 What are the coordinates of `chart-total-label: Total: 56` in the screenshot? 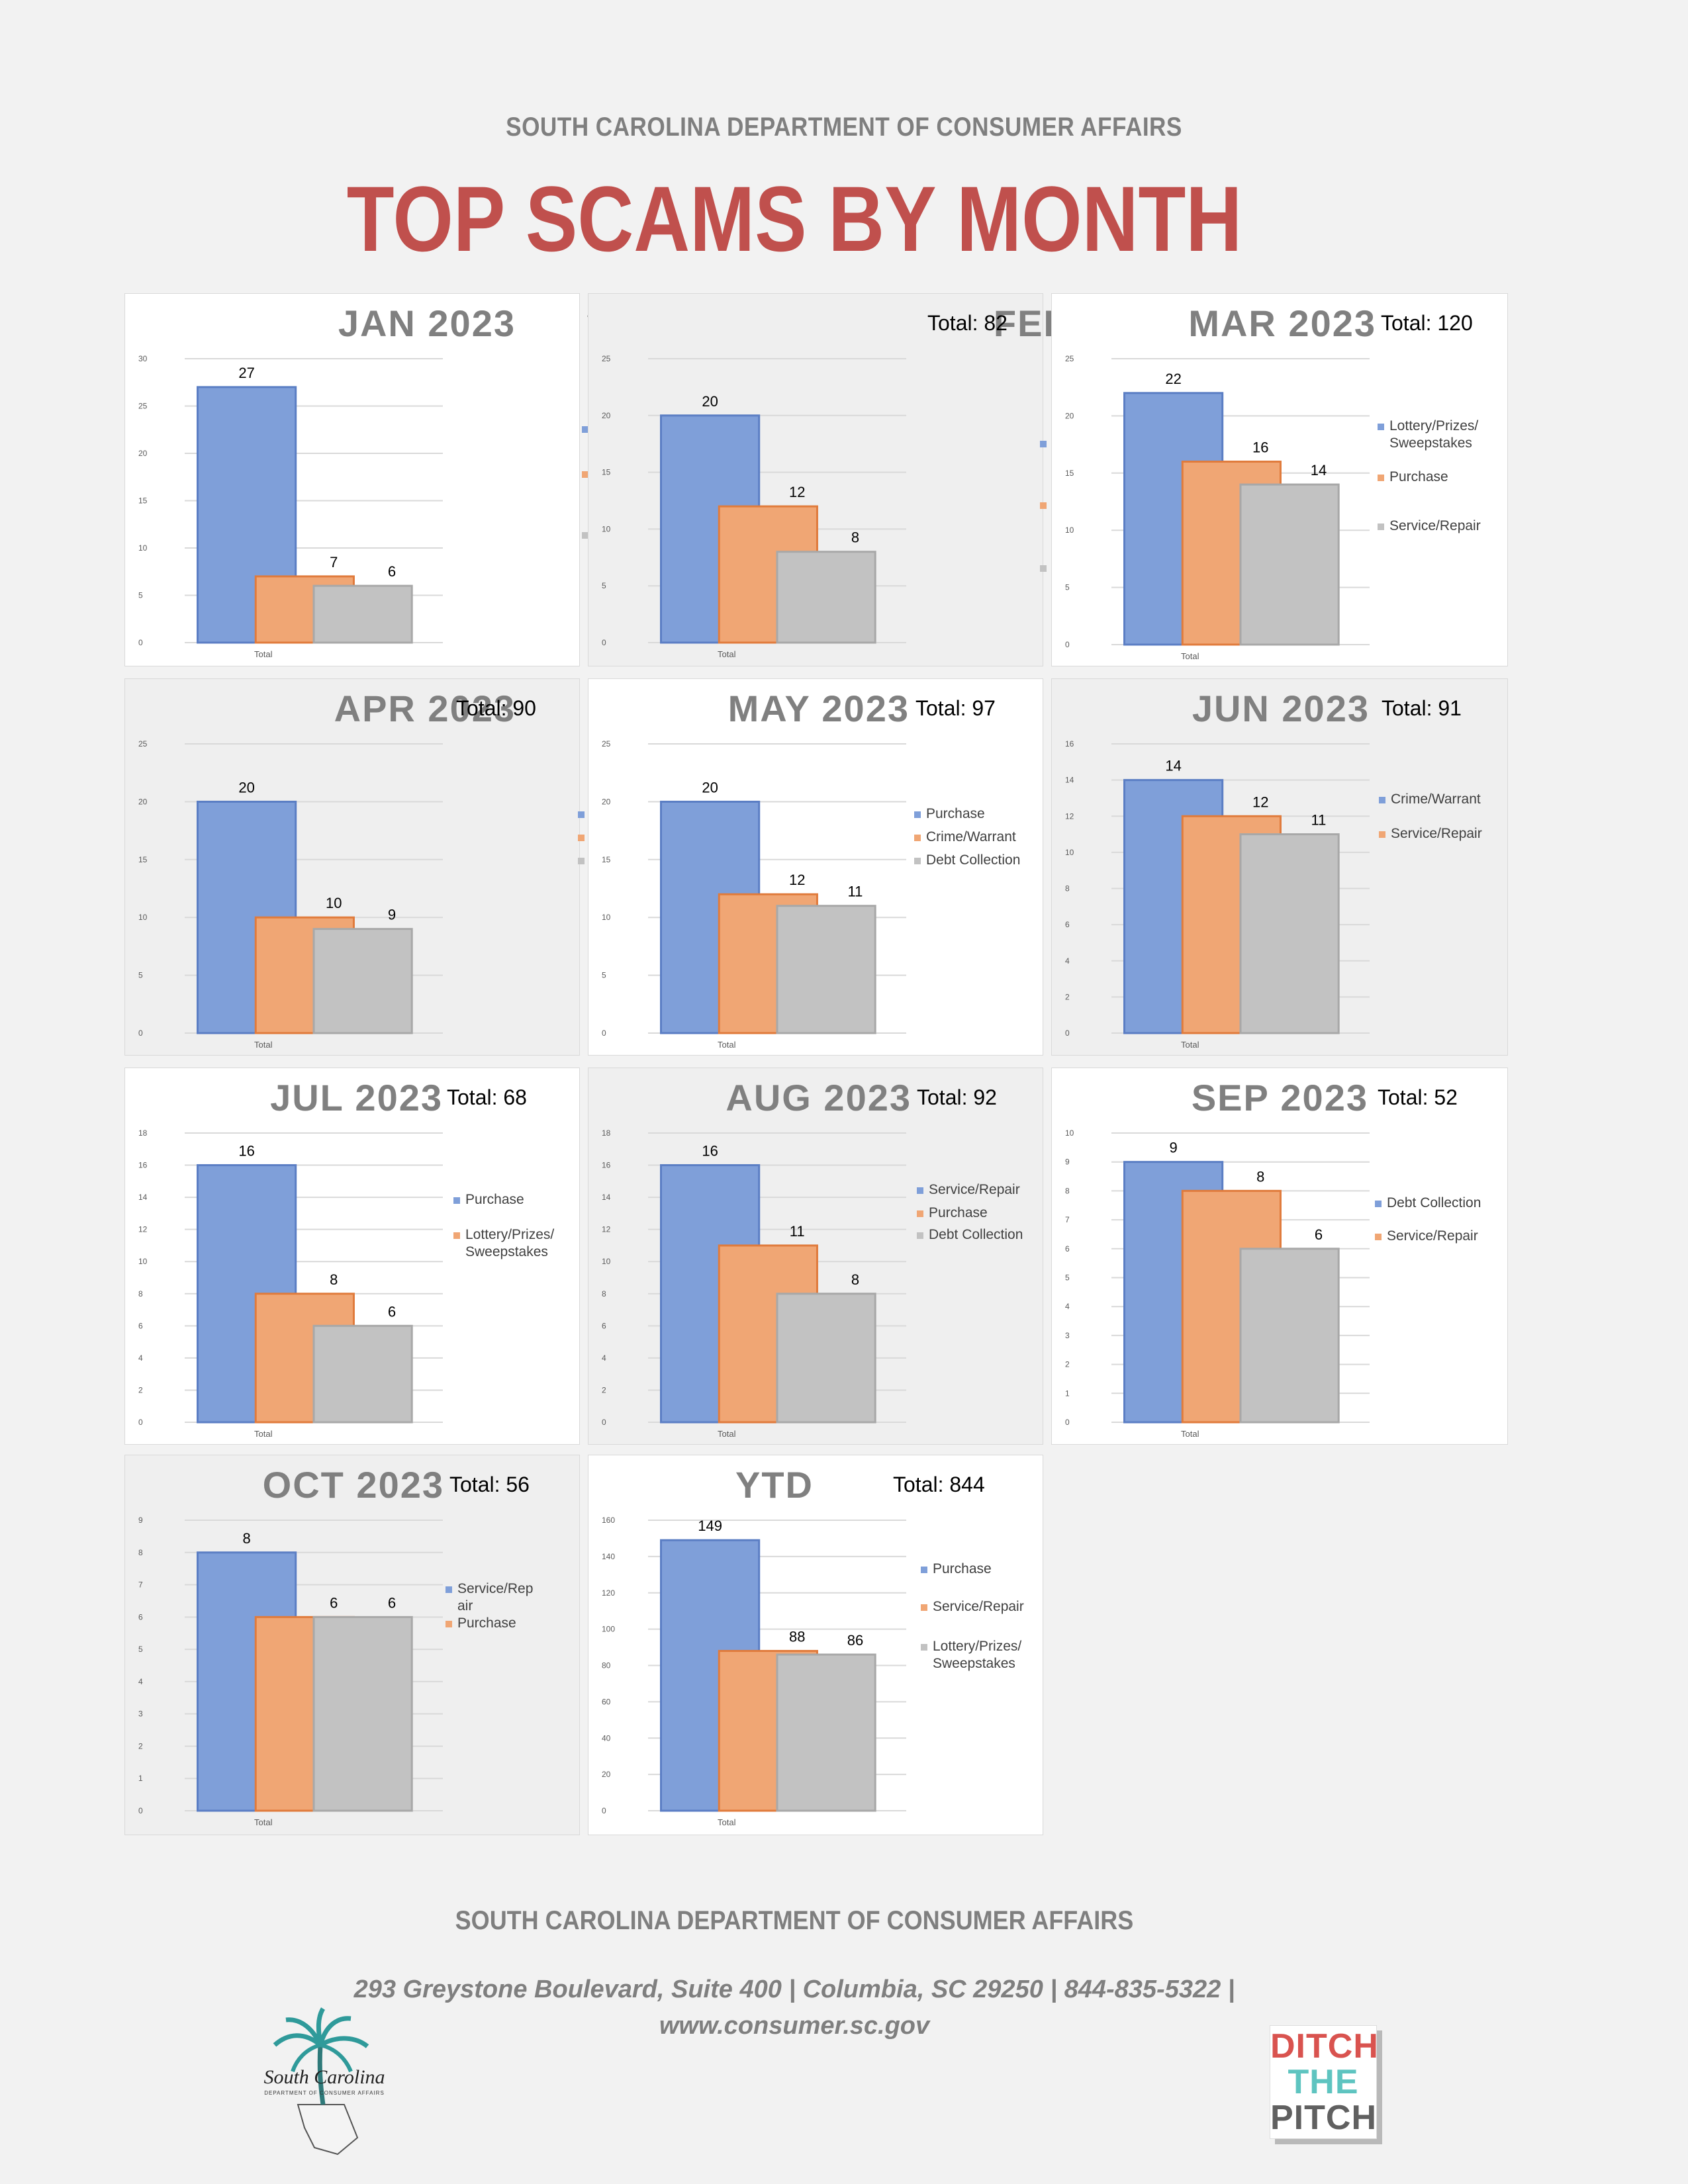 It's located at (489, 1484).